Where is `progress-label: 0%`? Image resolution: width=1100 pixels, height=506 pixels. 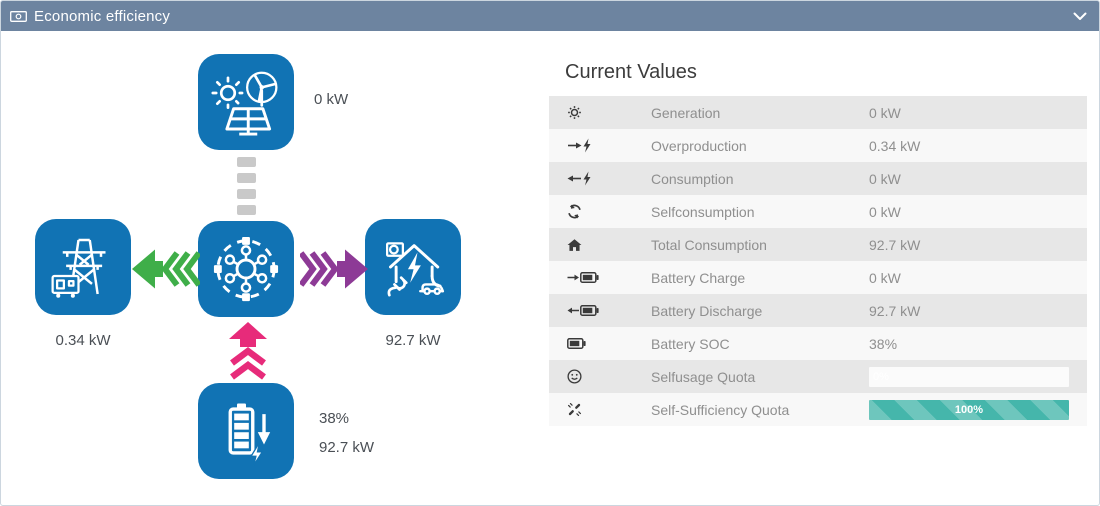
progress-label: 0% is located at coordinates (881, 376).